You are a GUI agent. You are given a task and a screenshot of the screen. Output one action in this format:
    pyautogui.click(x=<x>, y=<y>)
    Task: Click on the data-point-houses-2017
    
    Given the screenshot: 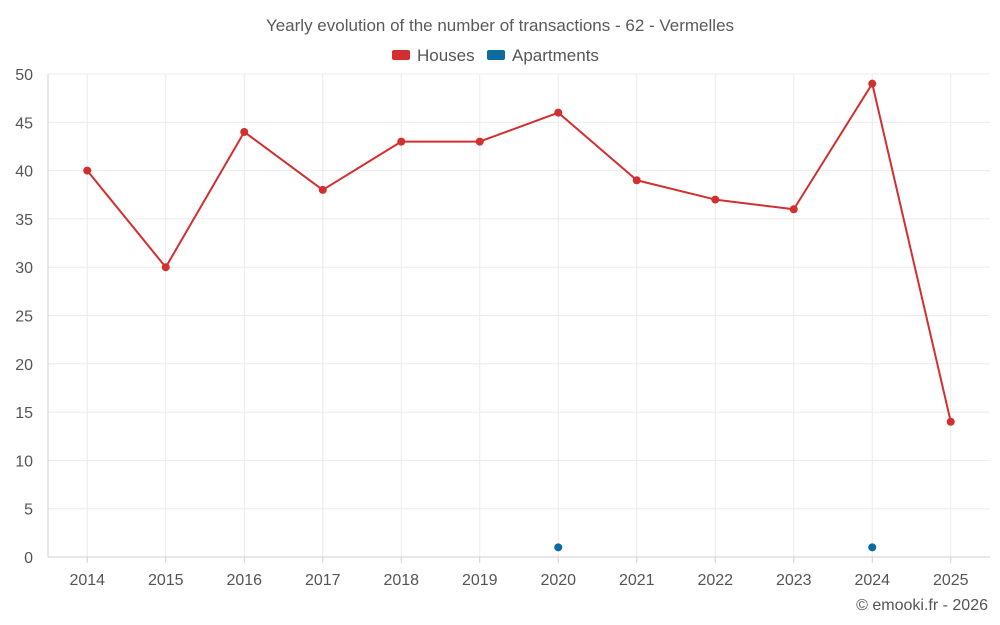 What is the action you would take?
    pyautogui.click(x=322, y=189)
    